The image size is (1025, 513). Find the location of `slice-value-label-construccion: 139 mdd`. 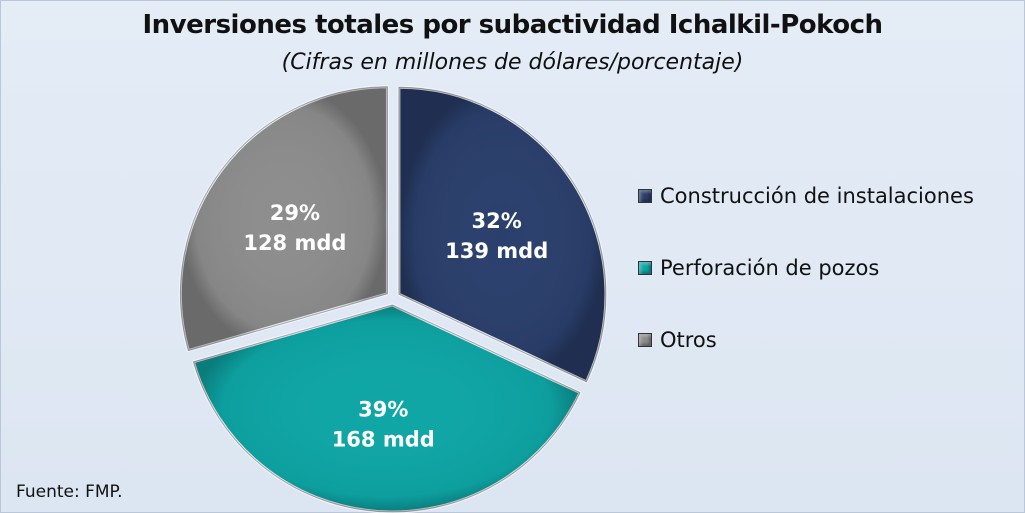

slice-value-label-construccion: 139 mdd is located at coordinates (496, 251).